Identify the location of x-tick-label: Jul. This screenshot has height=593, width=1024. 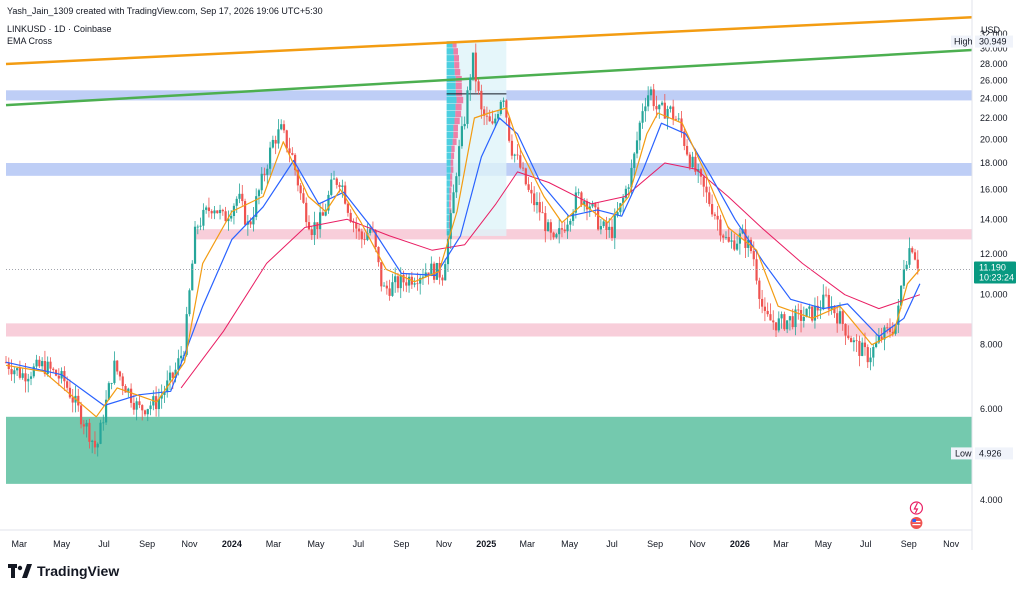
(359, 544).